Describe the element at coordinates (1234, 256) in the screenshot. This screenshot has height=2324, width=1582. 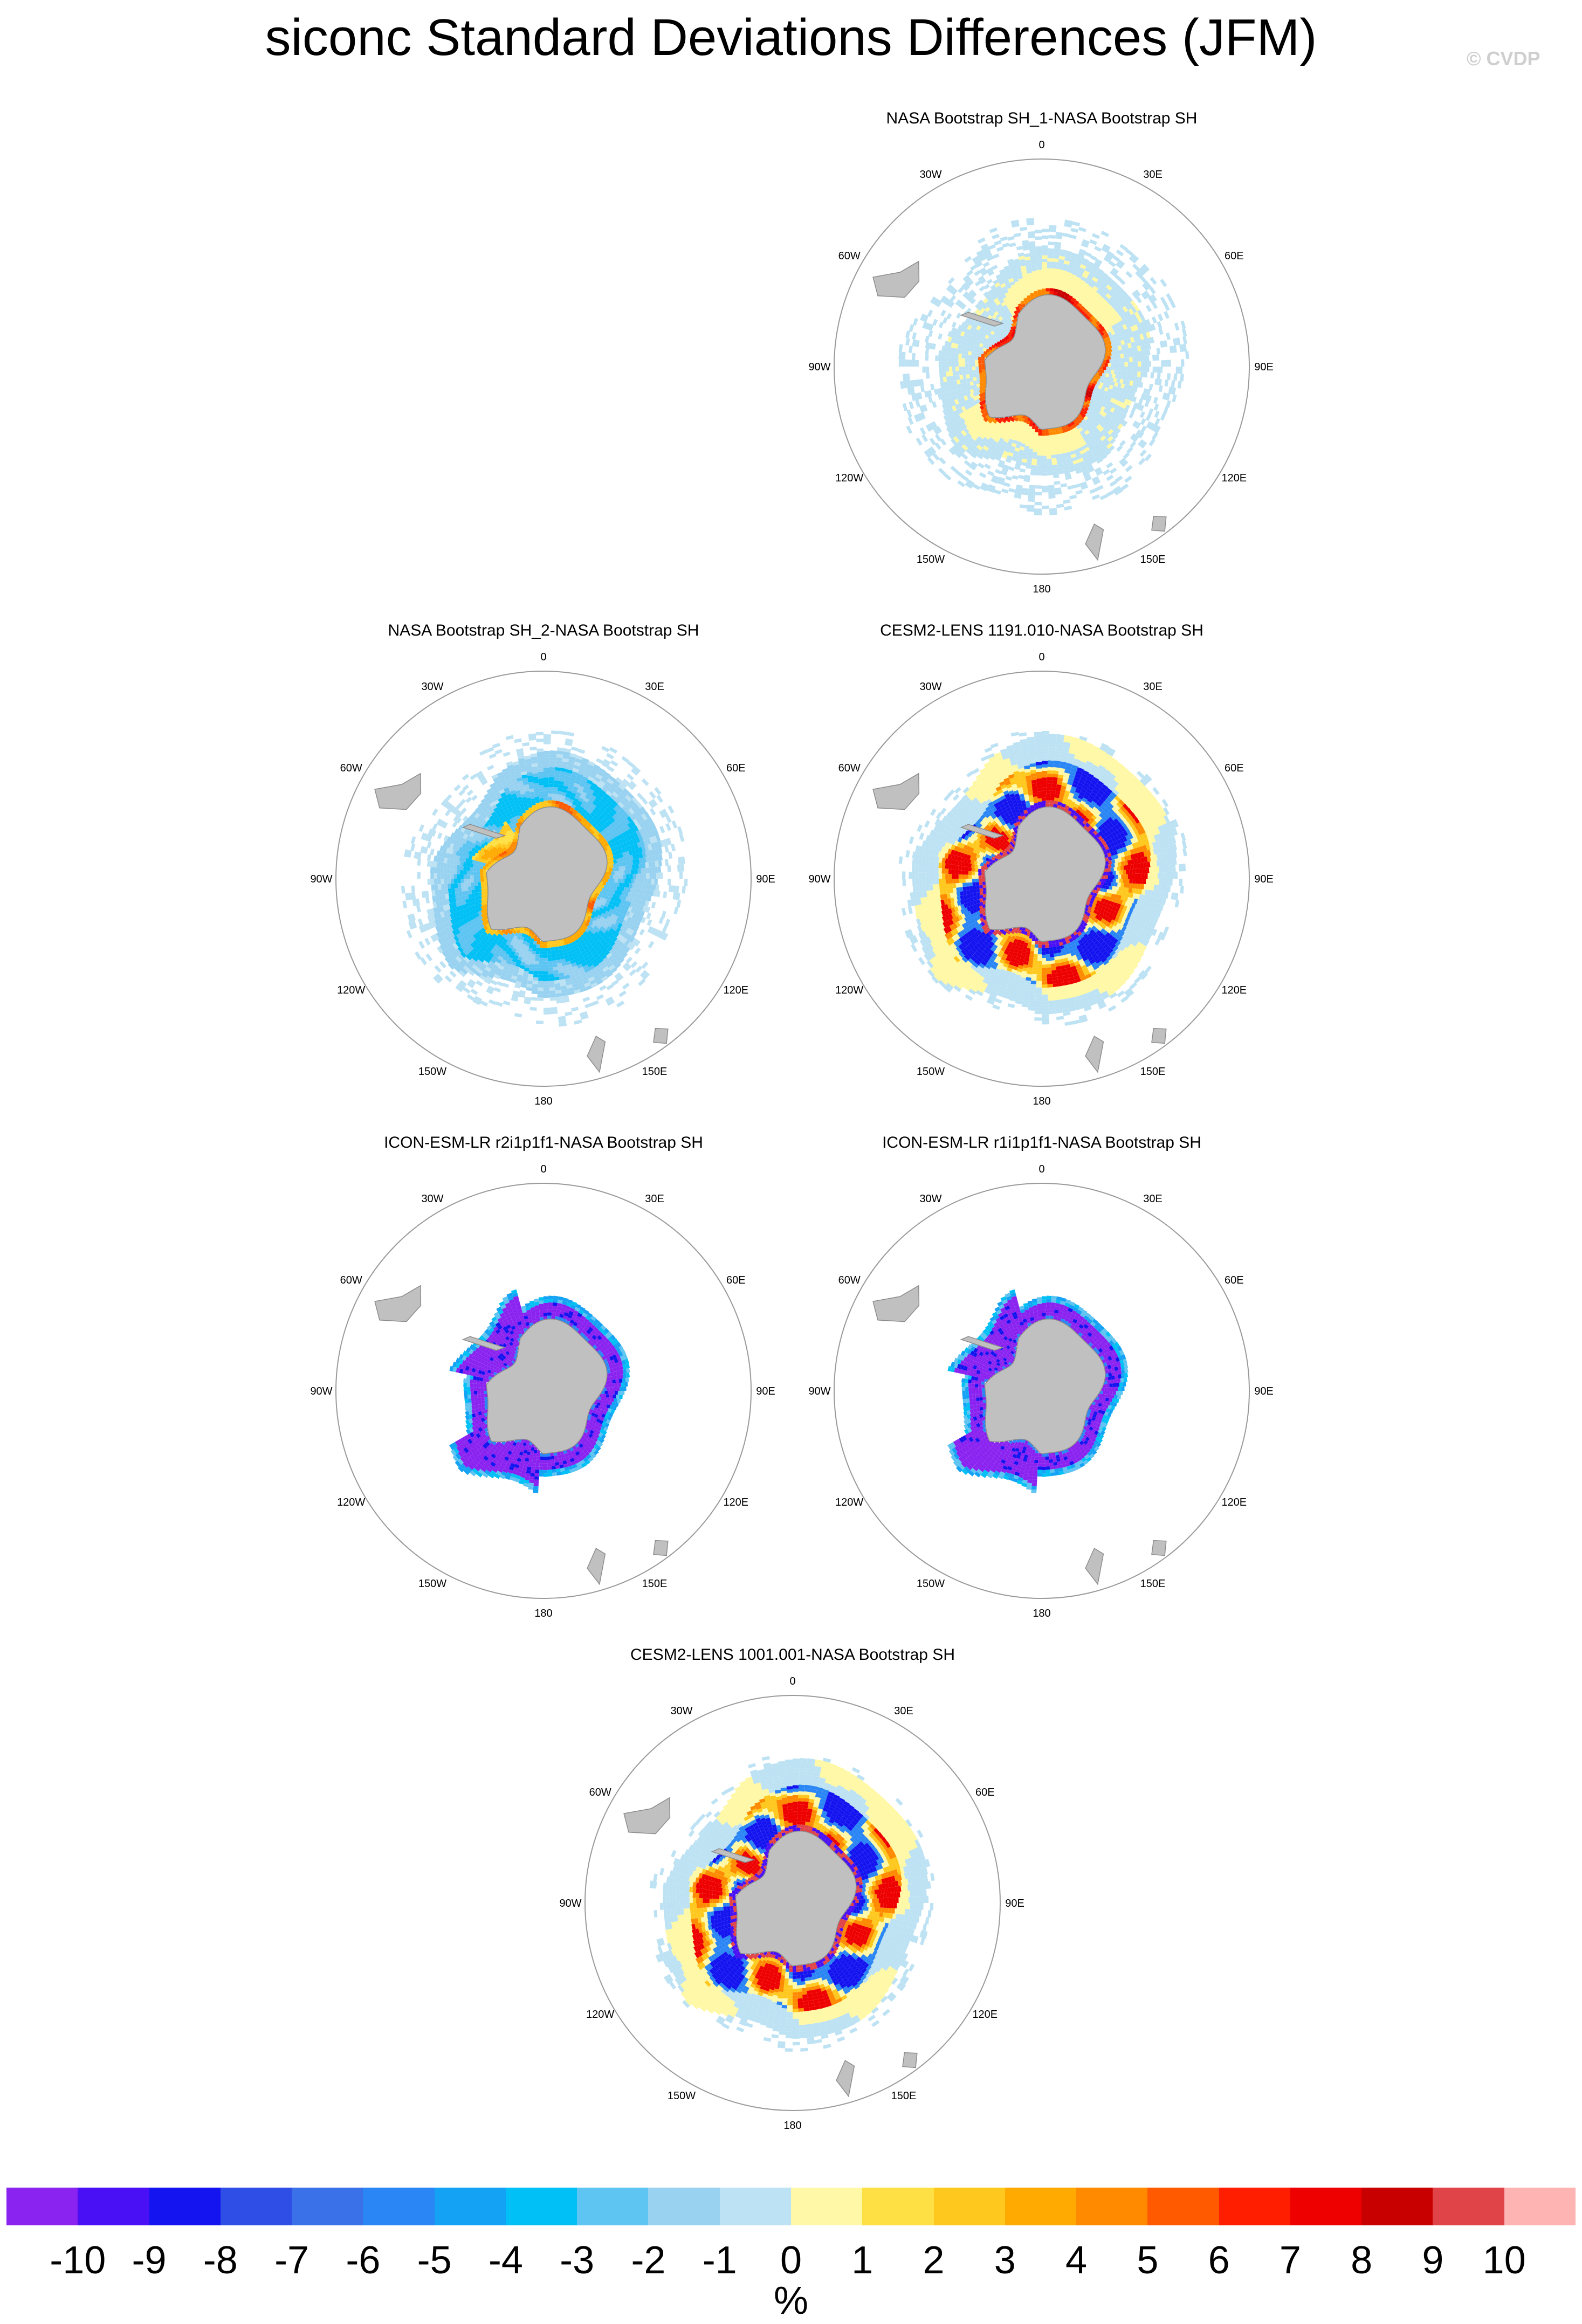
I see `longitude-label: 60E` at that location.